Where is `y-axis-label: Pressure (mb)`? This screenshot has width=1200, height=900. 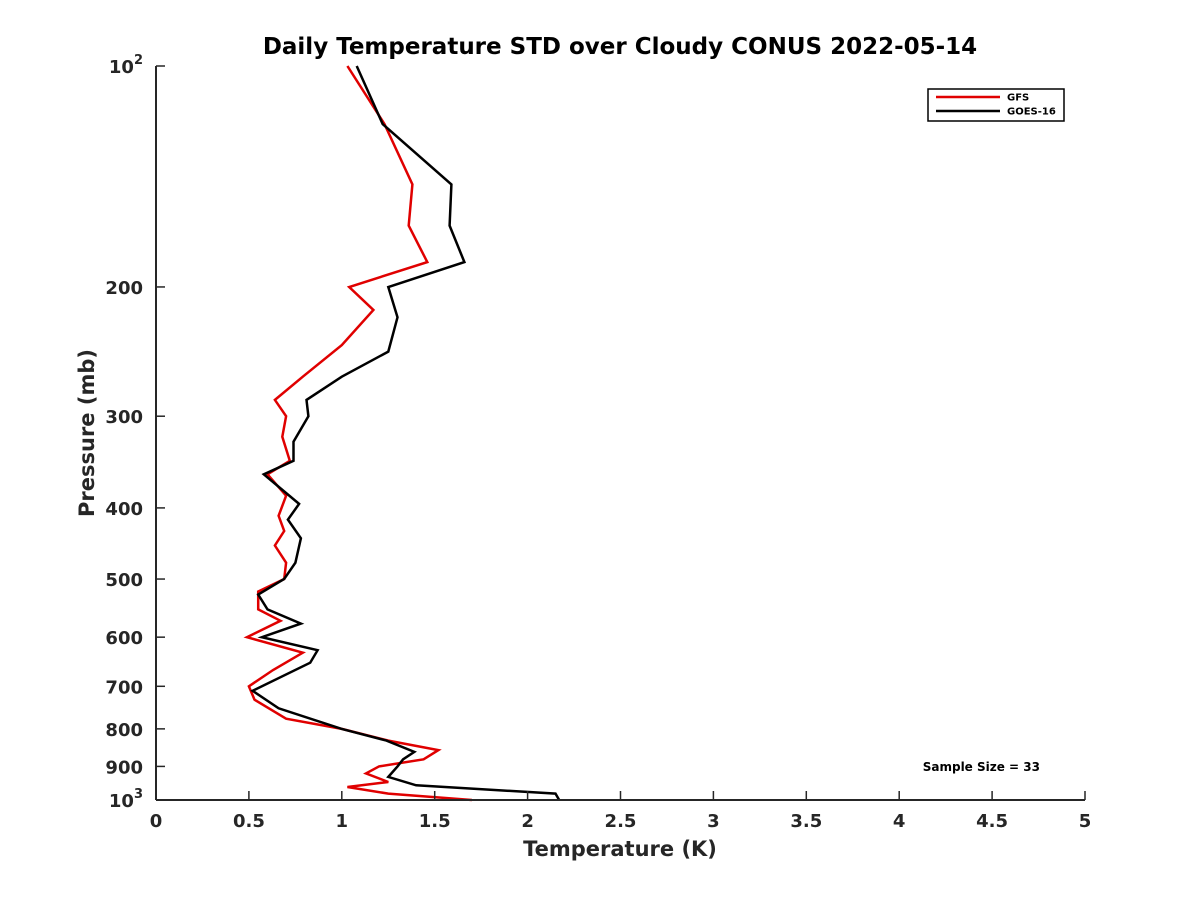 y-axis-label: Pressure (mb) is located at coordinates (87, 433).